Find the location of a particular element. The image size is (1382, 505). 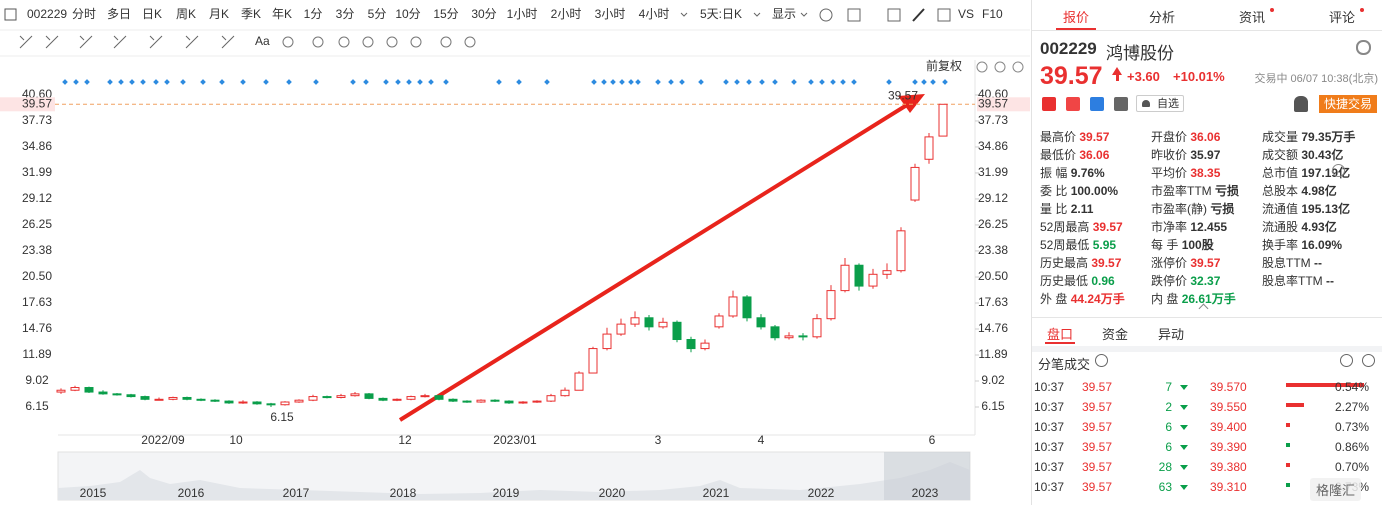

period-tab: 月K is located at coordinates (219, 14).